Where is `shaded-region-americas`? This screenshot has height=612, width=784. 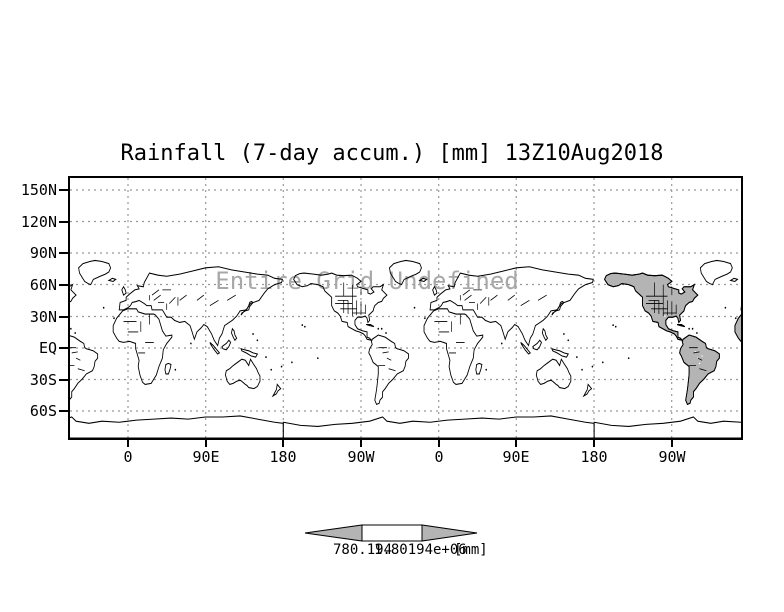 shaded-region-americas is located at coordinates (672, 338).